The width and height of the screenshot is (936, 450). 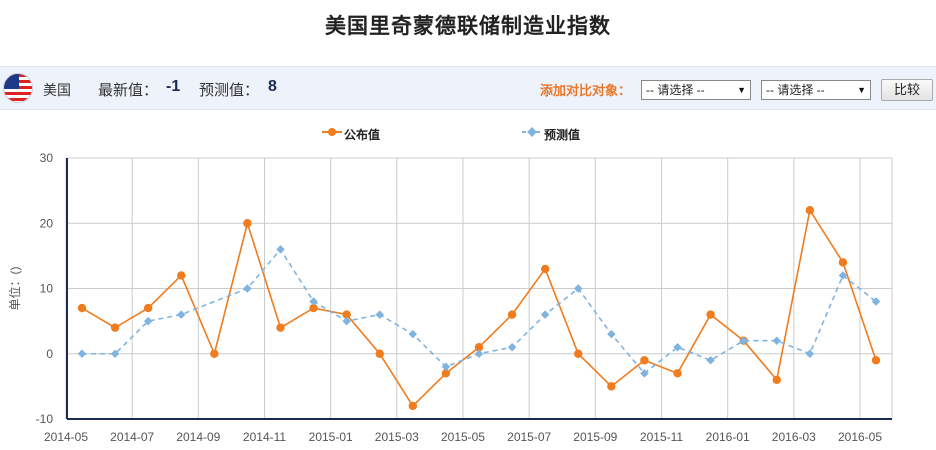 I want to click on country-name: 美国, so click(x=57, y=90).